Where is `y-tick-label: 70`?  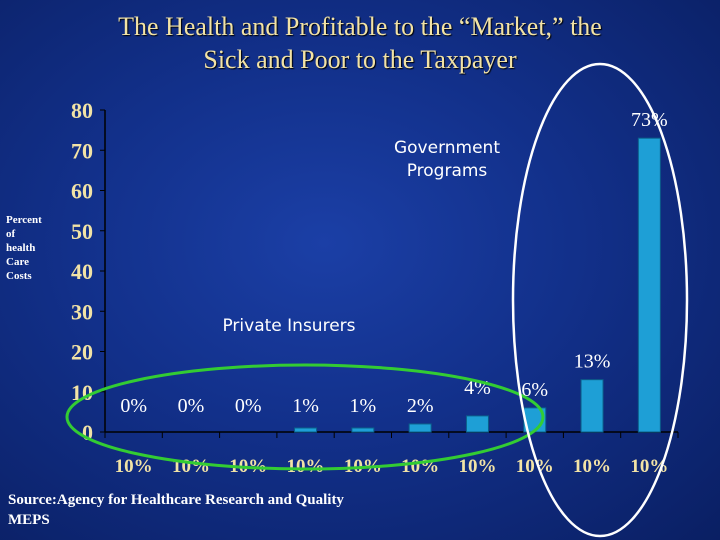 y-tick-label: 70 is located at coordinates (82, 150).